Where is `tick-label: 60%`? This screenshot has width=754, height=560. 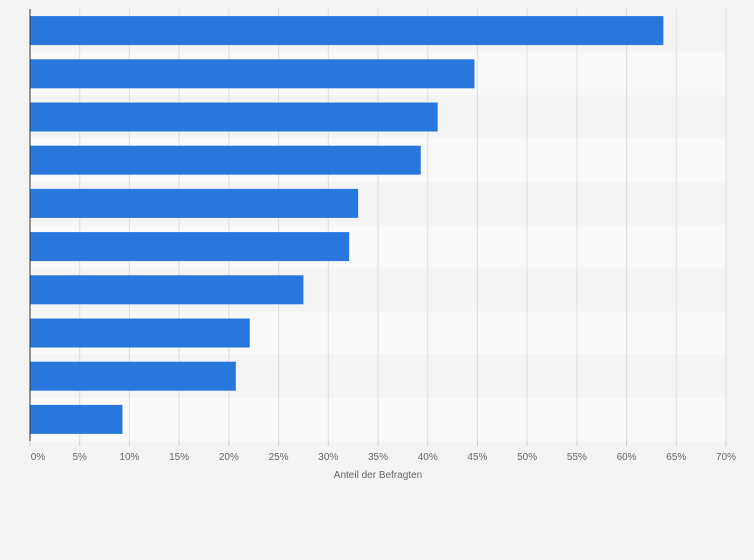
tick-label: 60% is located at coordinates (627, 457).